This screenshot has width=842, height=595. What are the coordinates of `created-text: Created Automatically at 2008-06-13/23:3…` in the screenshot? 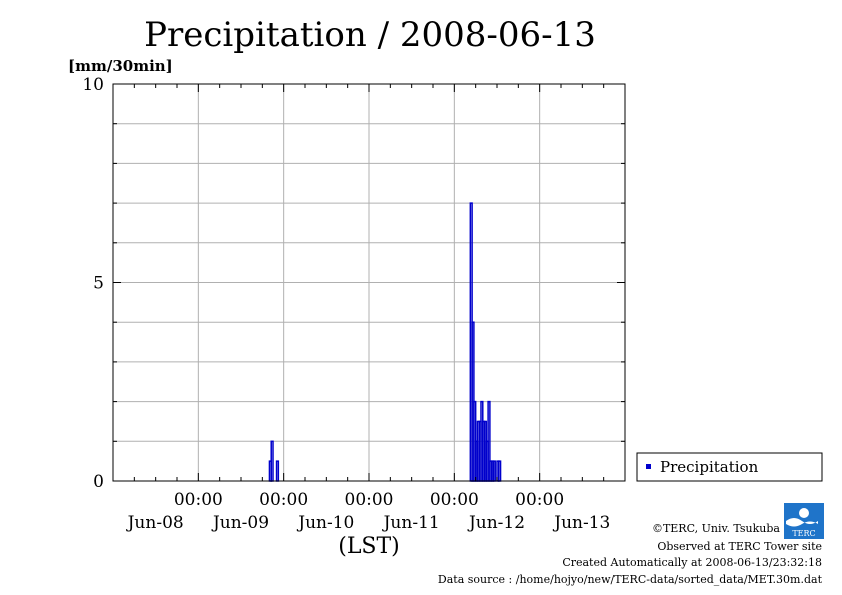 It's located at (692, 562).